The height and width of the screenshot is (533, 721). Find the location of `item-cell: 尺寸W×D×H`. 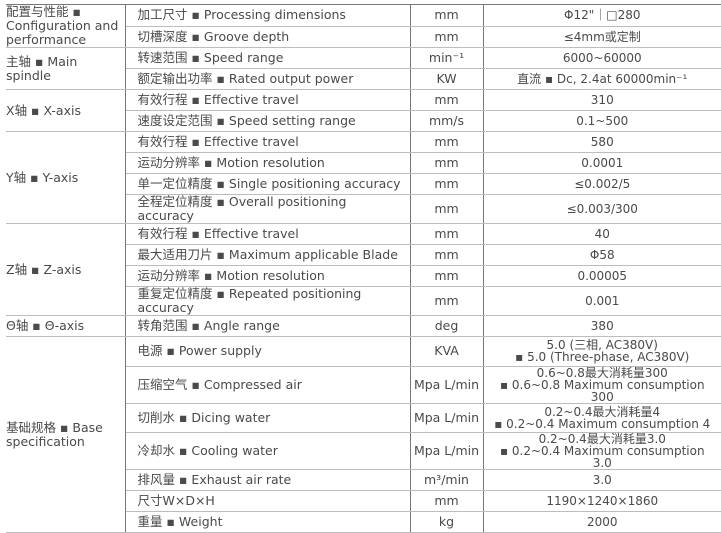

item-cell: 尺寸W×D×H is located at coordinates (267, 501).